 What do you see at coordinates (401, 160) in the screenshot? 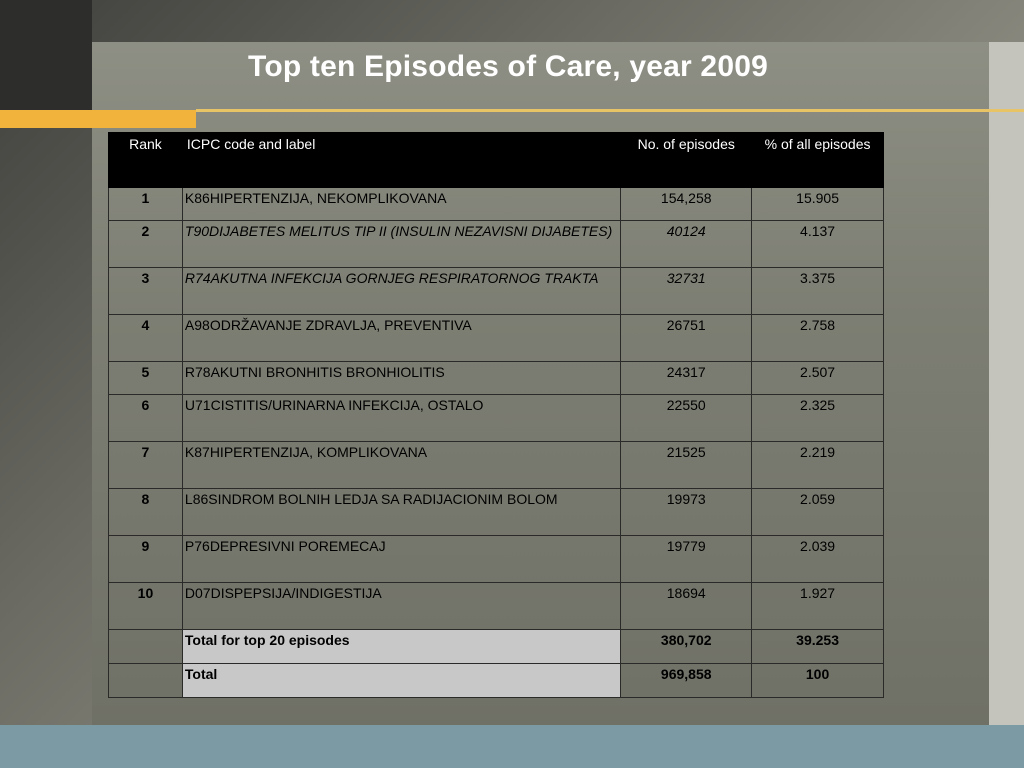
I see `header-icpc: ICPC code and label` at bounding box center [401, 160].